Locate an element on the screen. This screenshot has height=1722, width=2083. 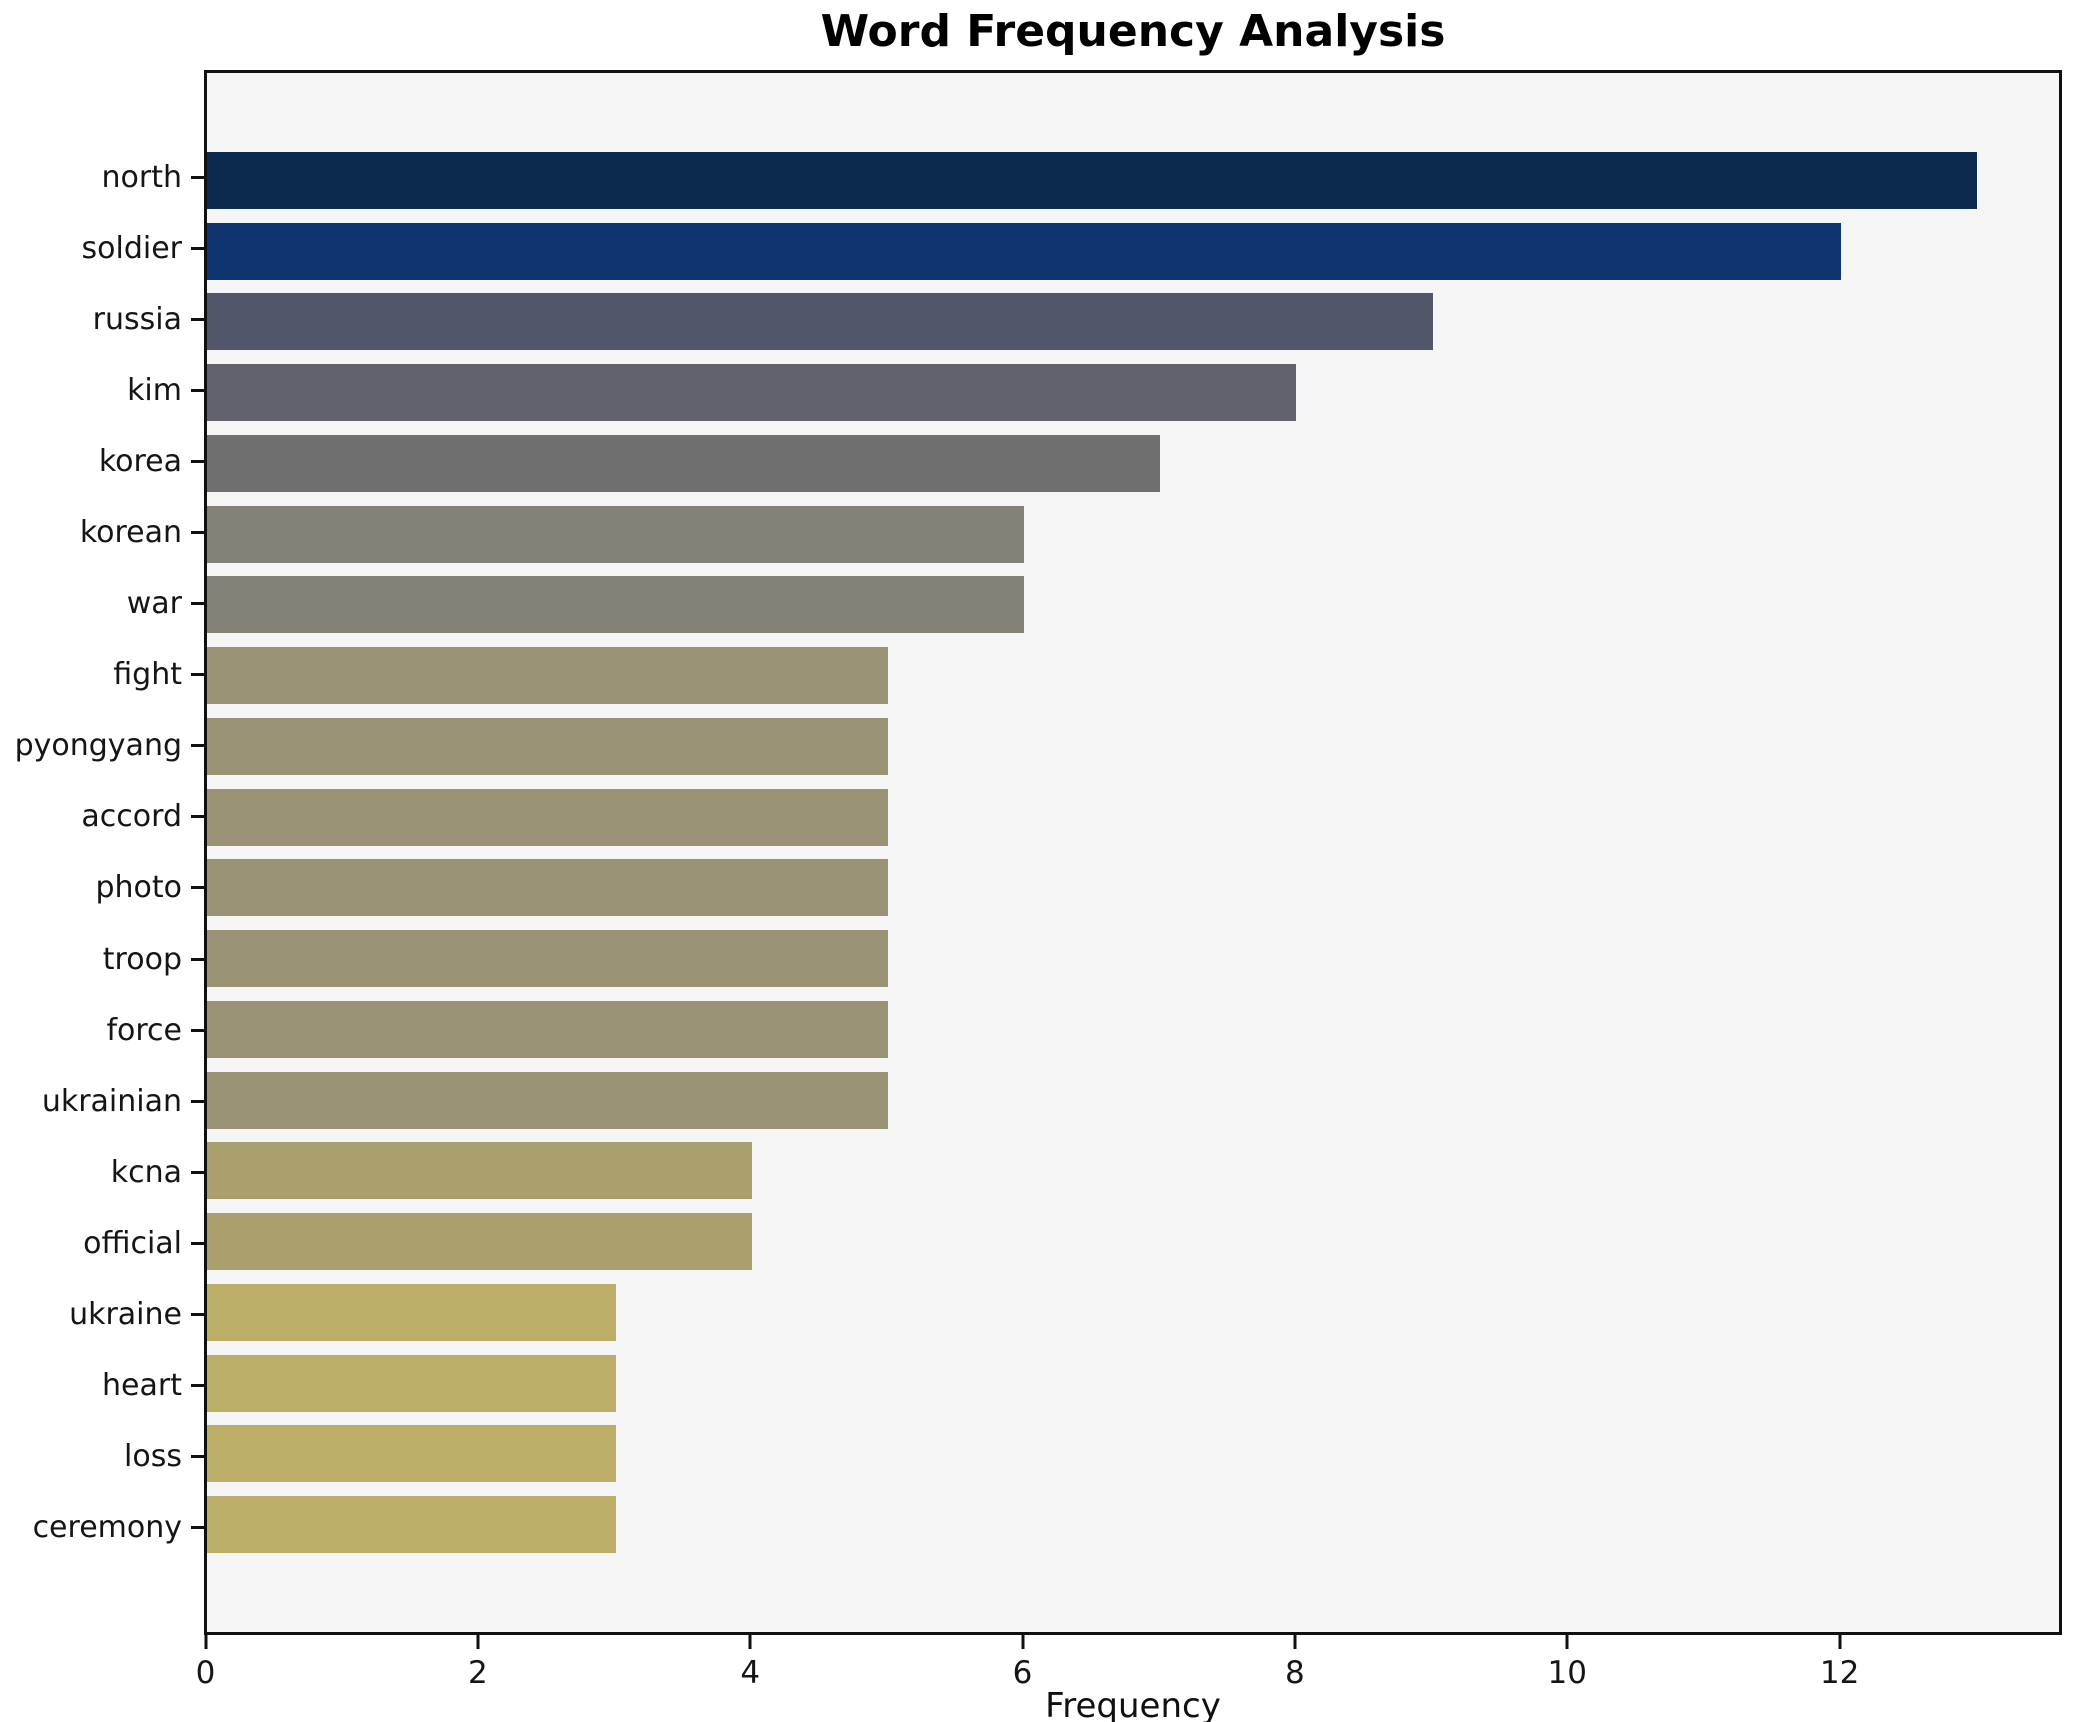
y-tick-label-pyongyang: pyongyang is located at coordinates (98, 746).